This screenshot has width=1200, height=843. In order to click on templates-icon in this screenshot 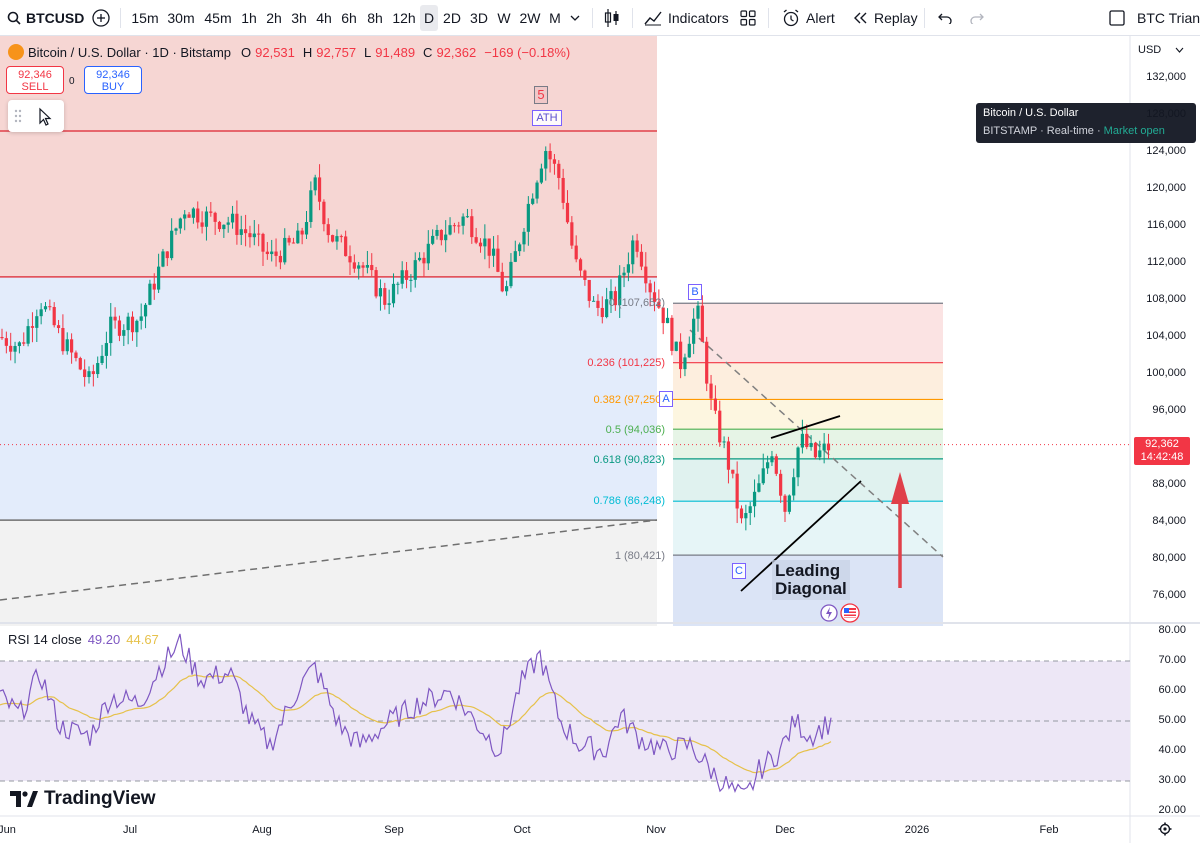, I will do `click(748, 18)`.